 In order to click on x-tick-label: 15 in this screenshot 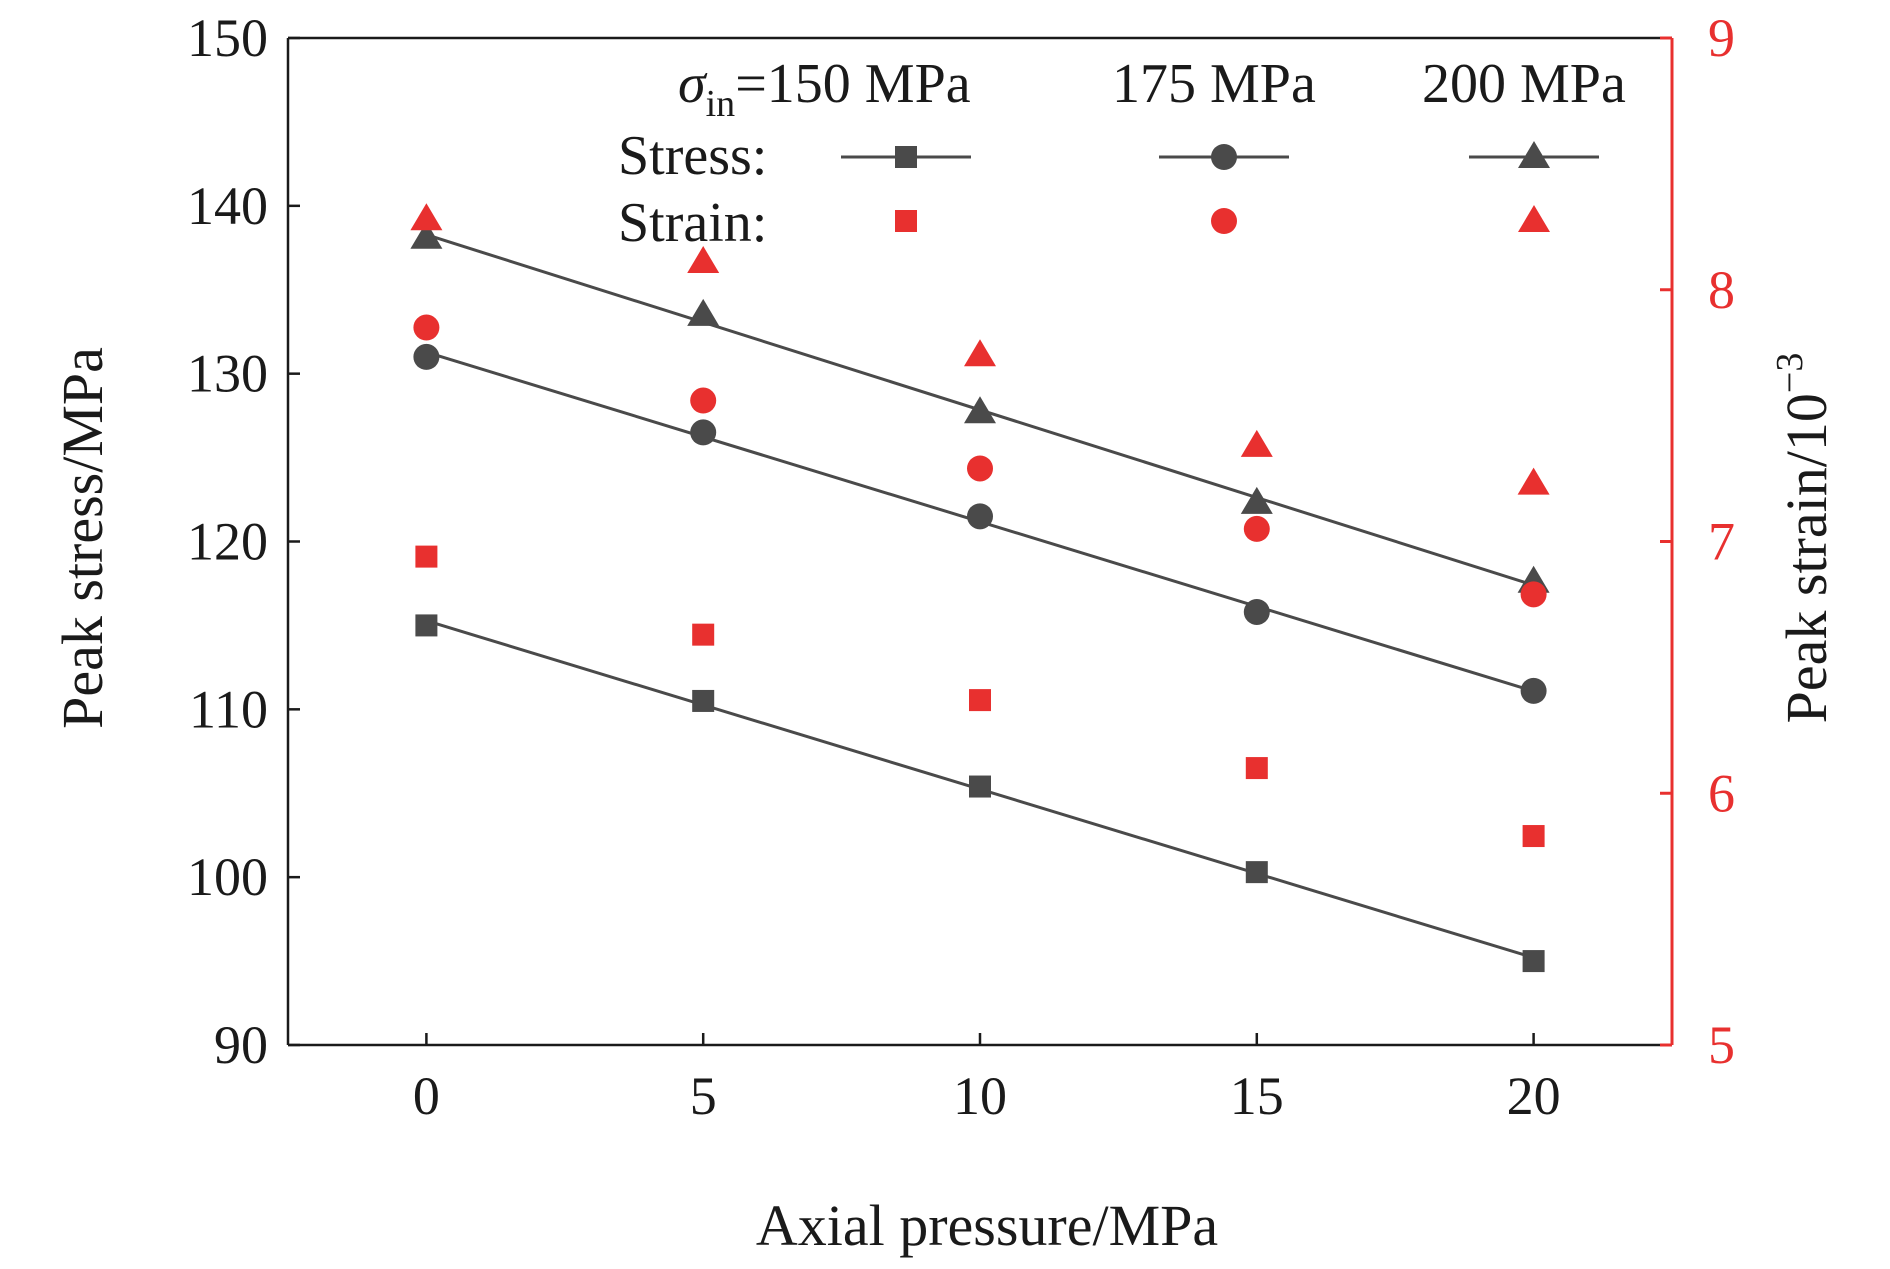, I will do `click(1257, 1096)`.